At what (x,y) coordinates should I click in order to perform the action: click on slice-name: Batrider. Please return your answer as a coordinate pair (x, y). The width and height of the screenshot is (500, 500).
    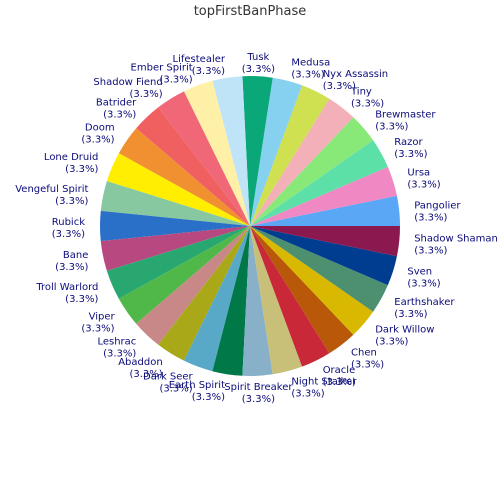
    Looking at the image, I should click on (116, 102).